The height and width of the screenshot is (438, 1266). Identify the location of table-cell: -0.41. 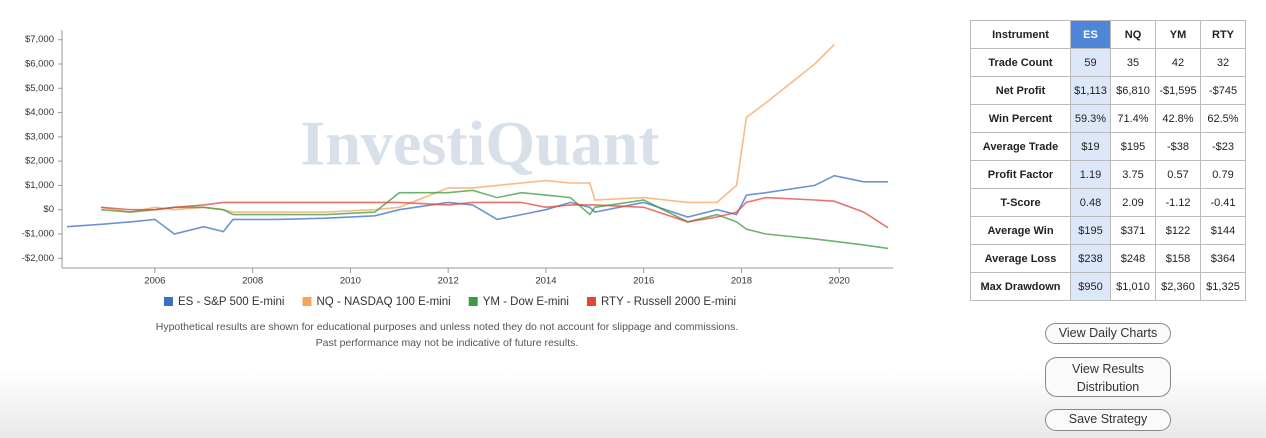
(1223, 202).